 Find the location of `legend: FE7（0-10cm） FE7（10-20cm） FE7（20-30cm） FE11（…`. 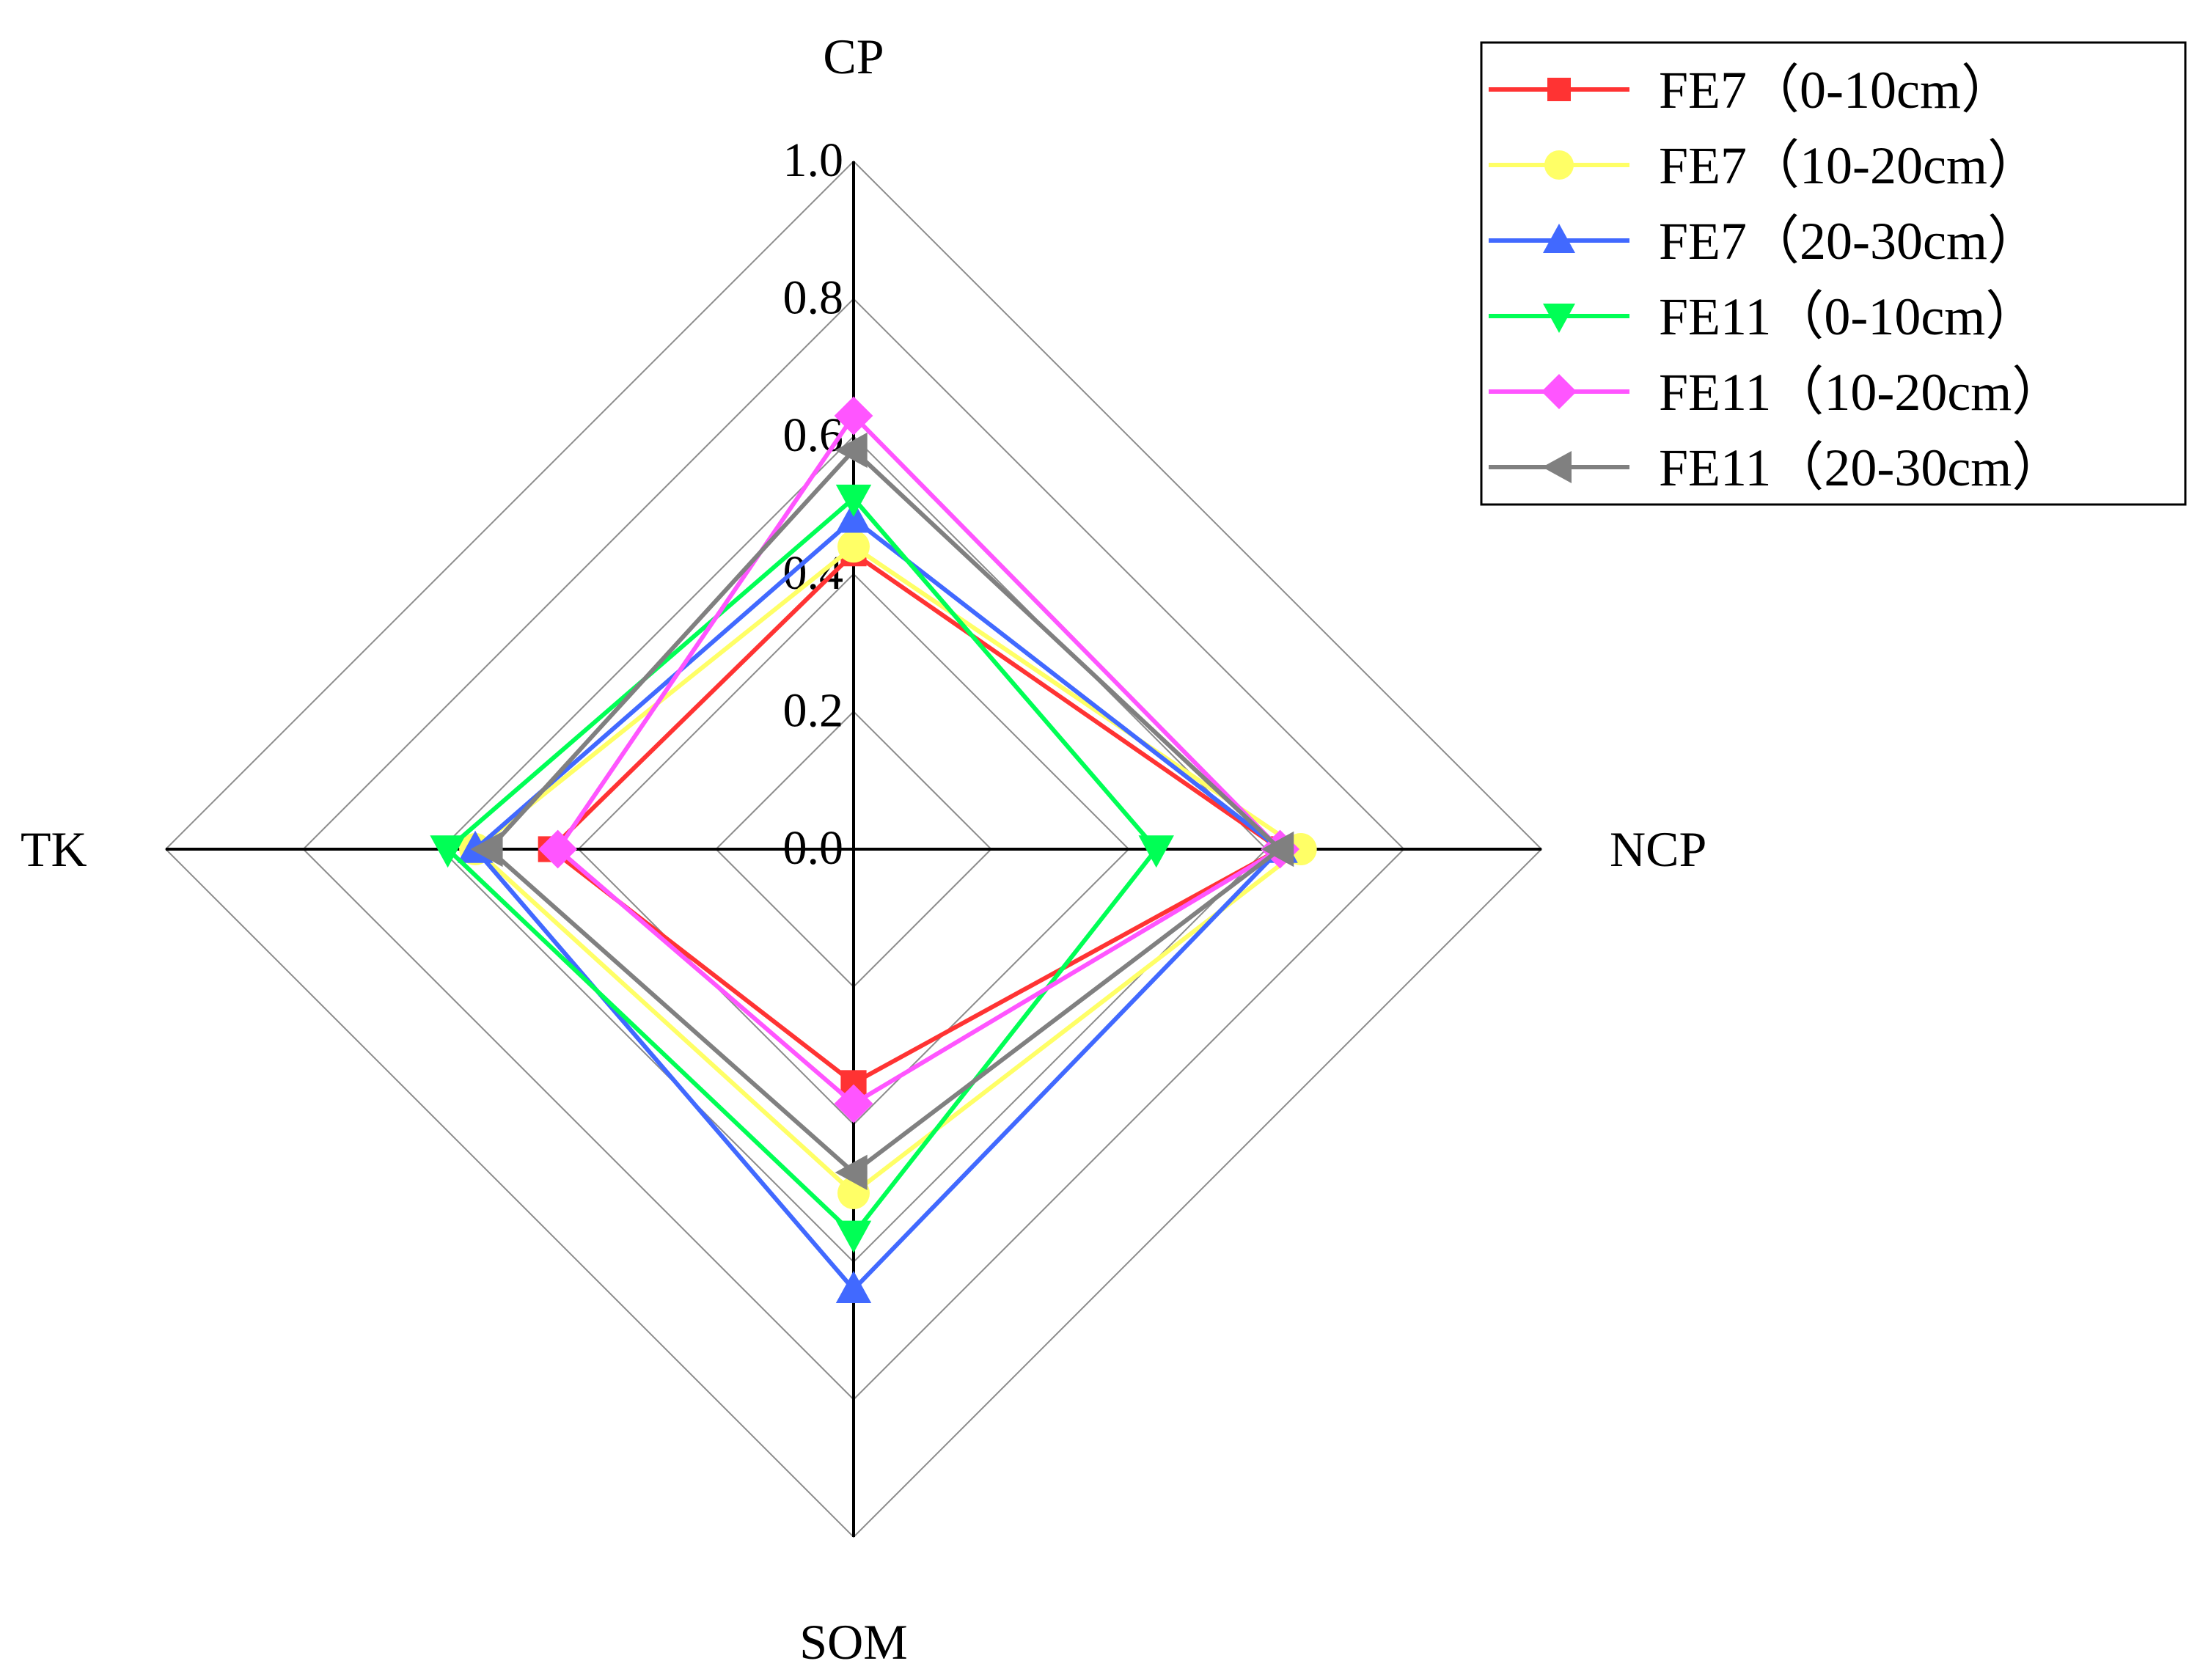

legend: FE7（0-10cm） FE7（10-20cm） FE7（20-30cm） FE11（… is located at coordinates (1833, 273).